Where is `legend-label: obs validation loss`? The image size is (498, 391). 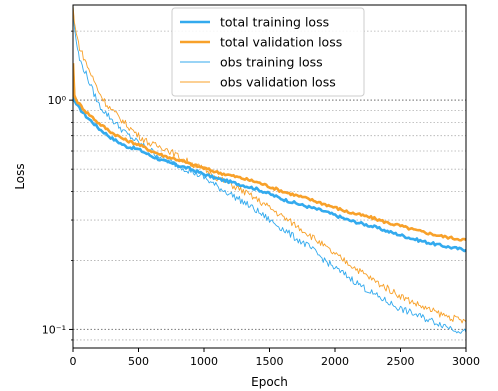
legend-label: obs validation loss is located at coordinates (278, 82).